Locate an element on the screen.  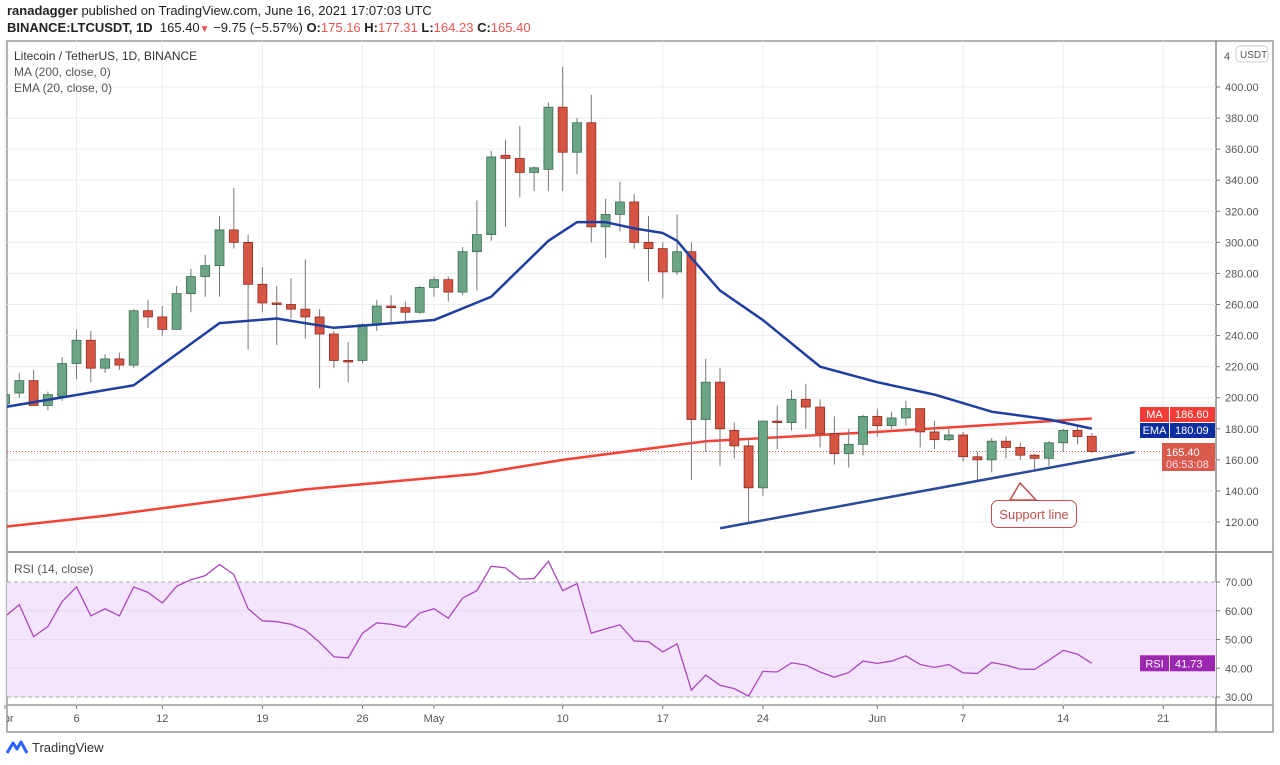
rsi-badge-label: RSI is located at coordinates (1154, 664).